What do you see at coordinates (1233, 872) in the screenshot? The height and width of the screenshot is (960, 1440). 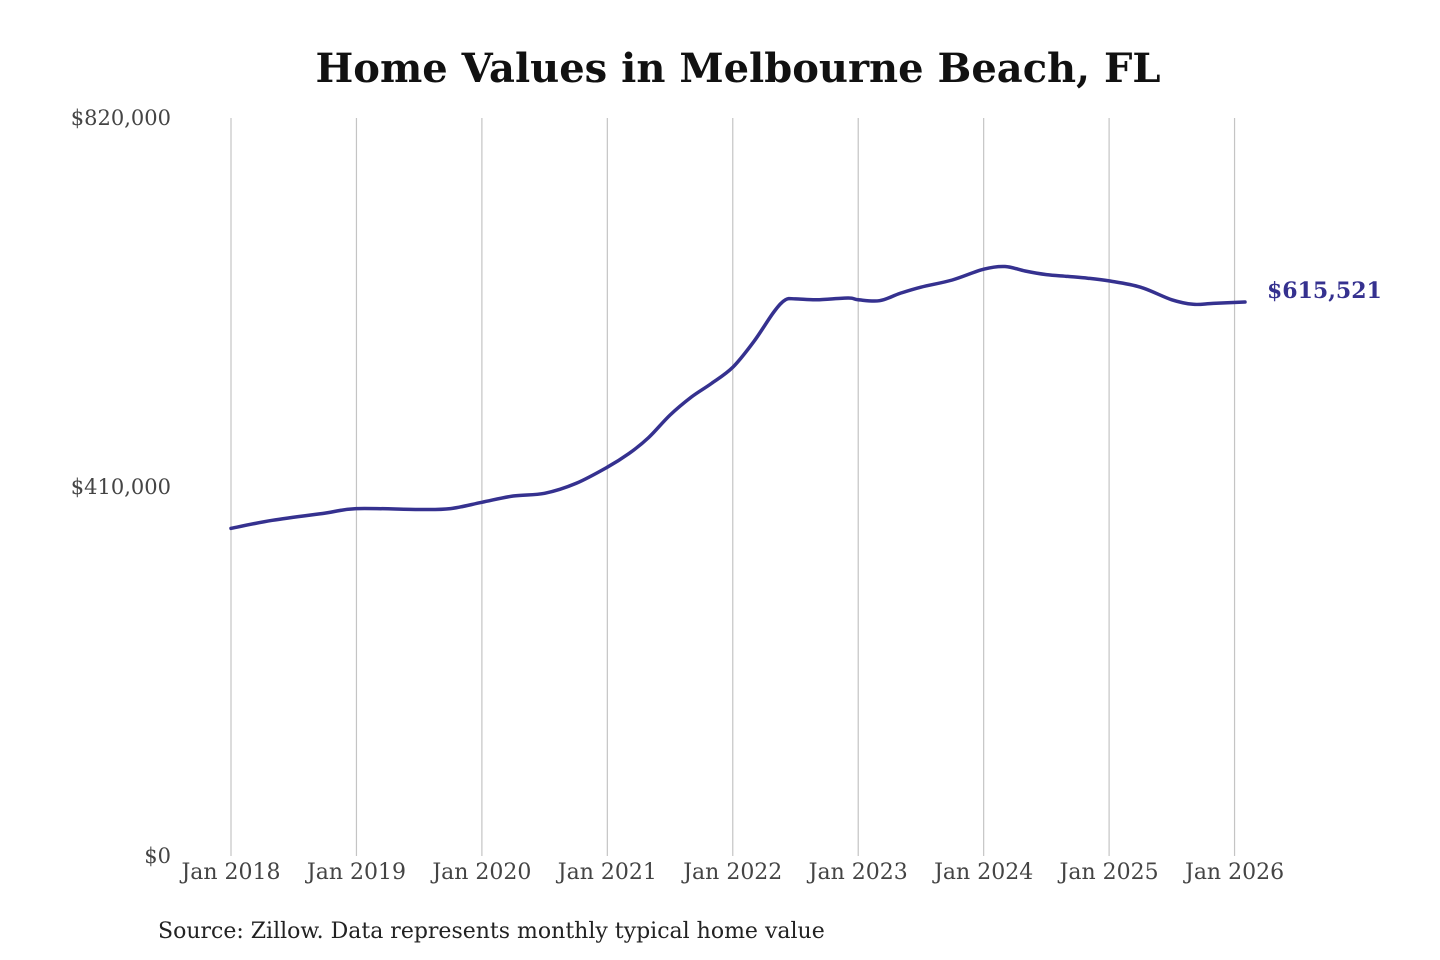 I see `x-tick-label: Jan 2026` at bounding box center [1233, 872].